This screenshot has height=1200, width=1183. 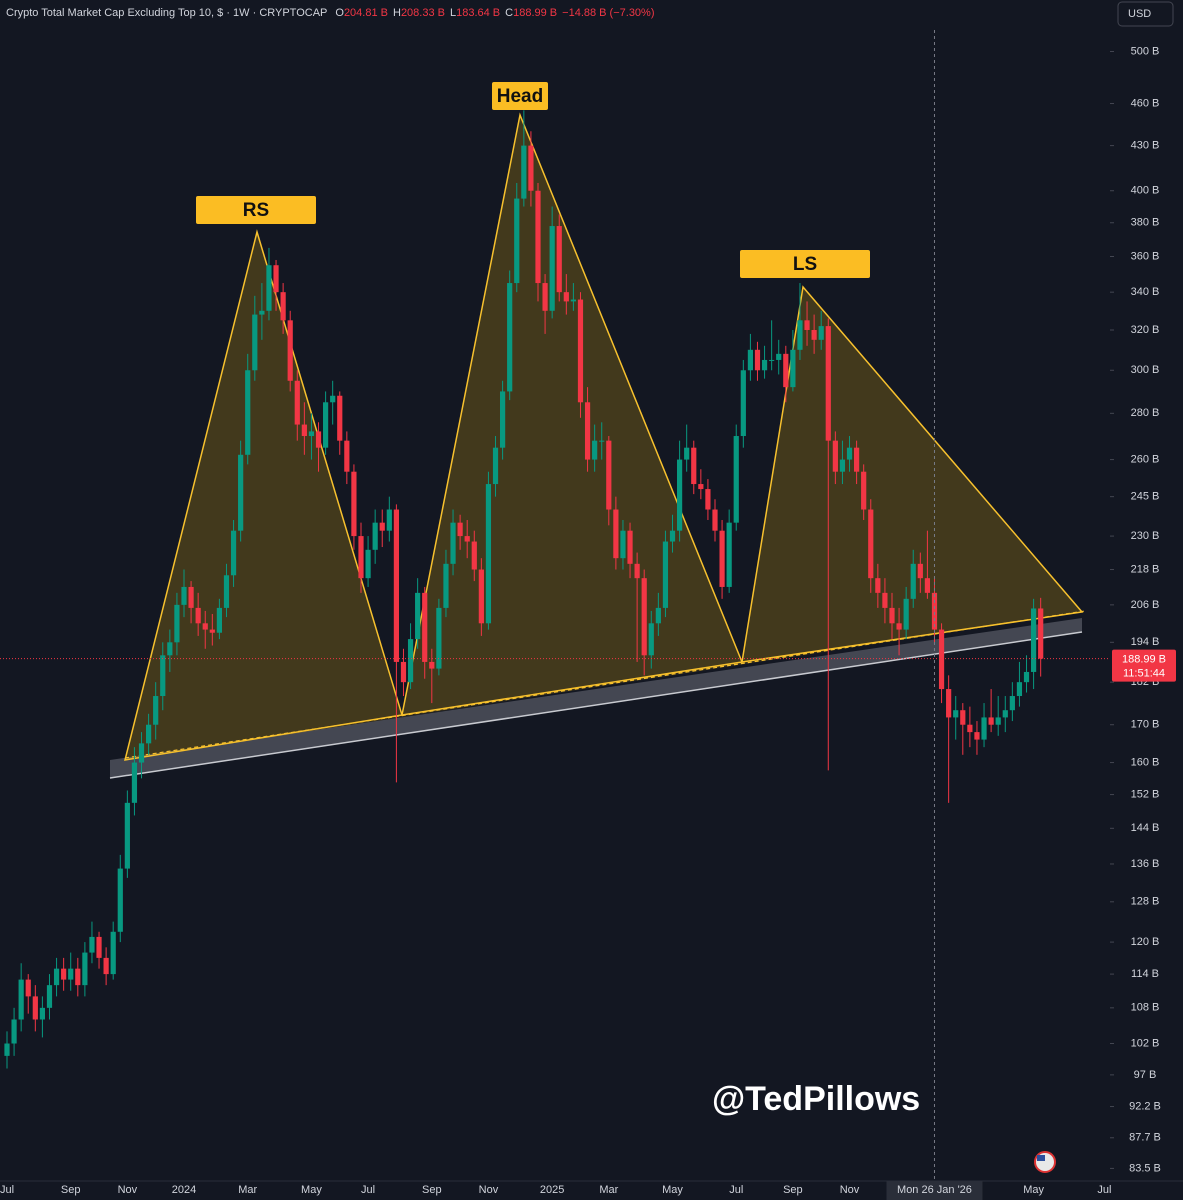 I want to click on neckline-band, so click(x=596, y=698).